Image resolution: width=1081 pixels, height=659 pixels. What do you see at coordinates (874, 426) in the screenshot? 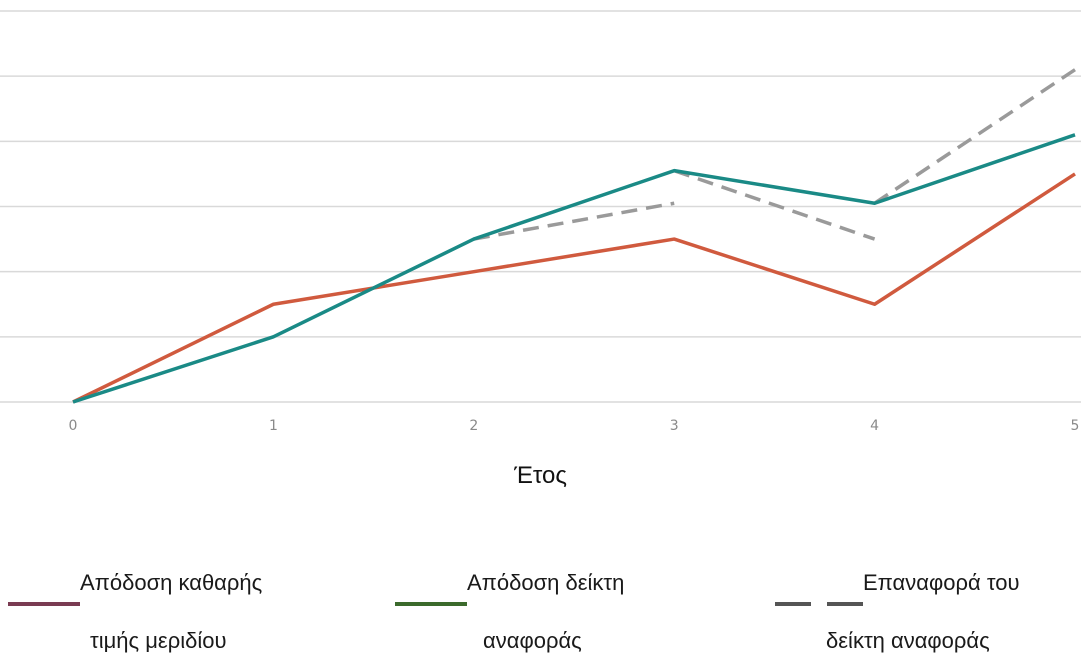
I see `x-tick-label: 4` at bounding box center [874, 426].